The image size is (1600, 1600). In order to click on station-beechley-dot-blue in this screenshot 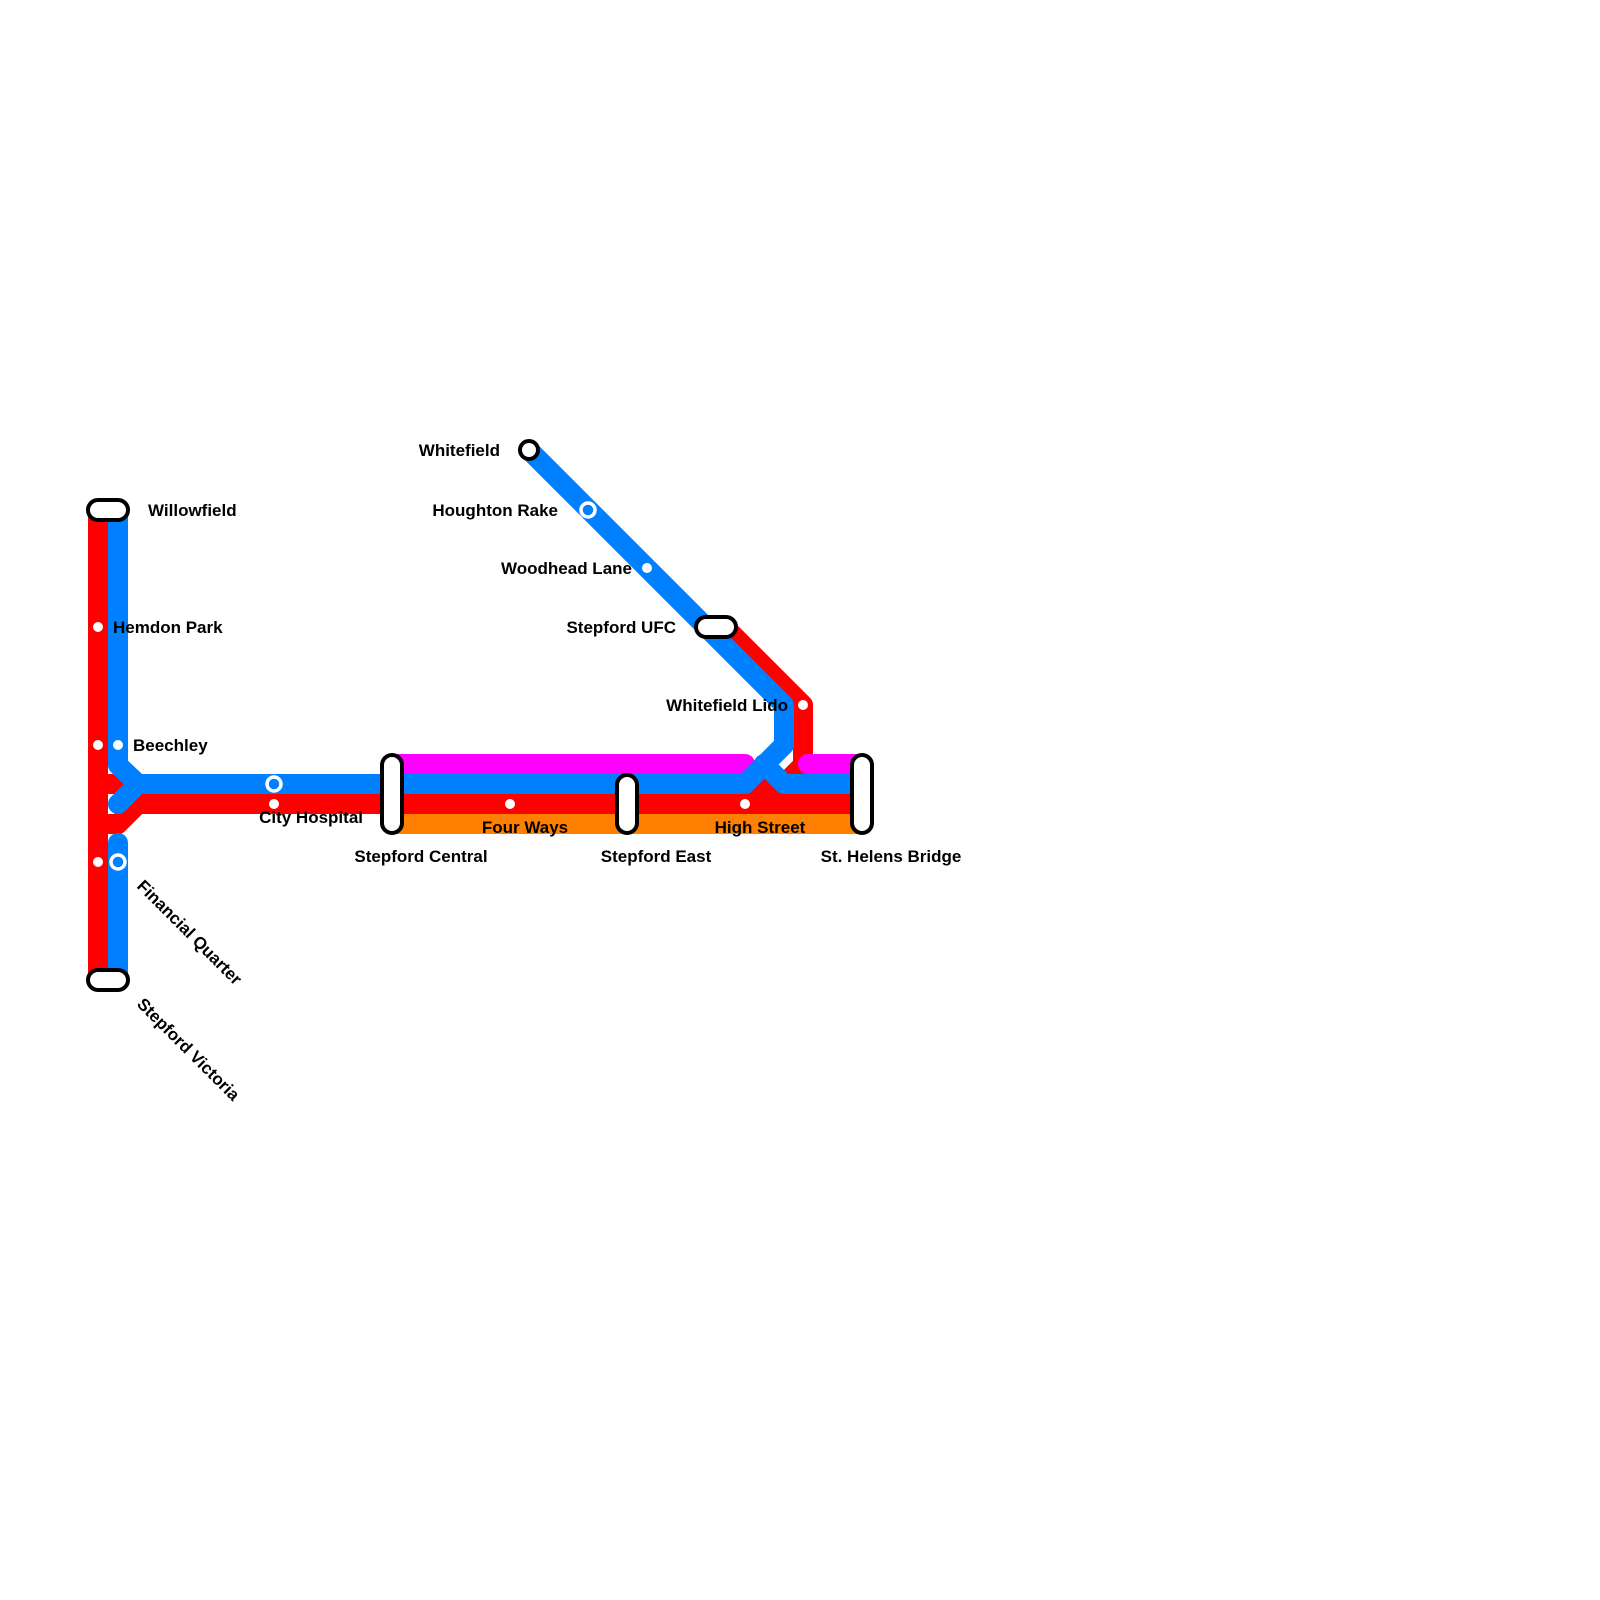, I will do `click(118, 745)`.